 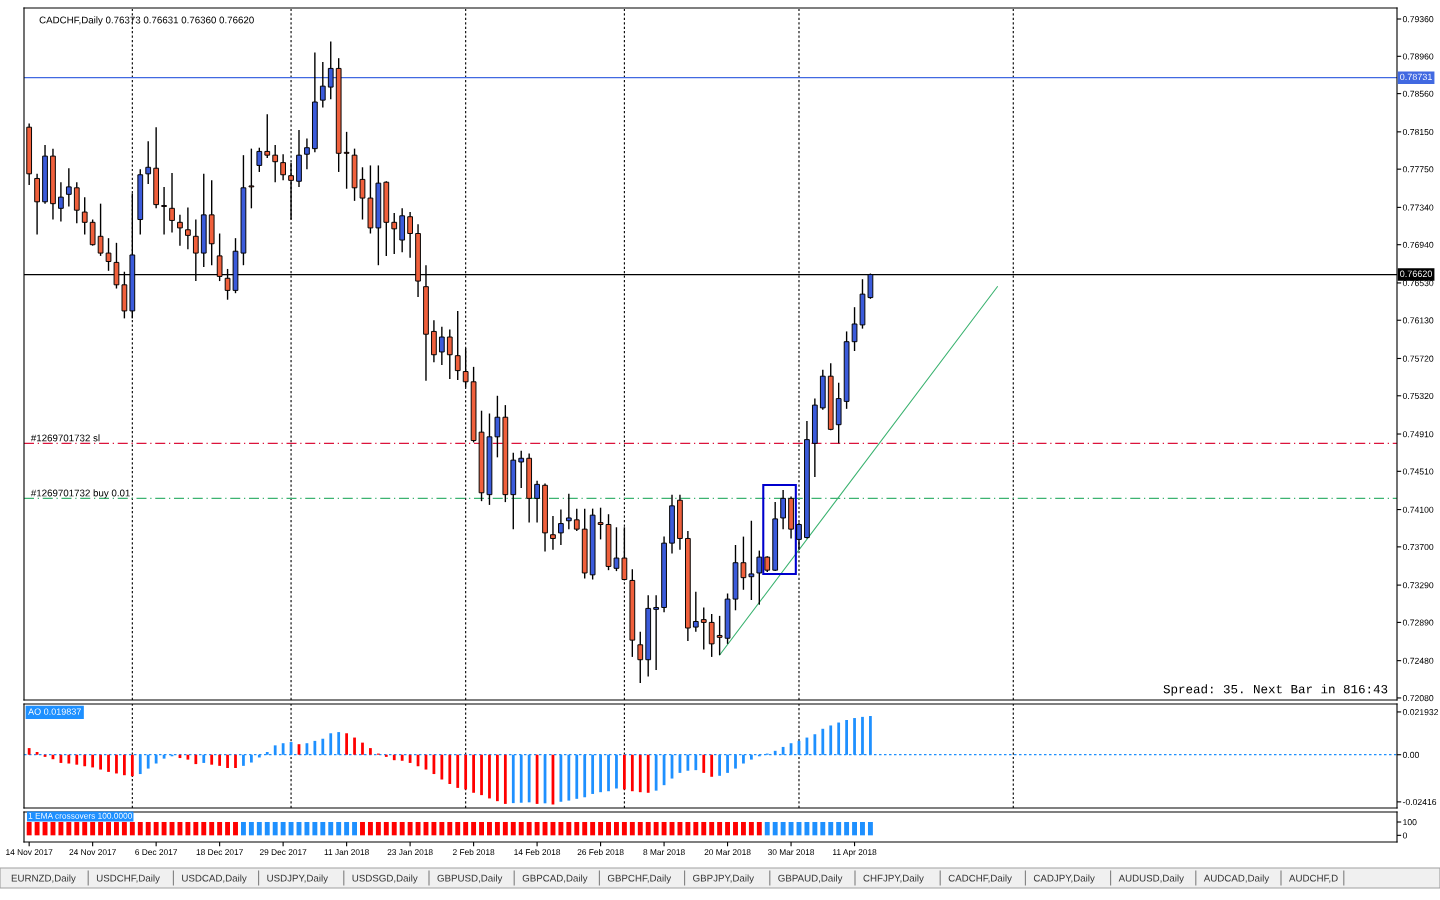 What do you see at coordinates (1418, 434) in the screenshot?
I see `y-tick-label: 0.74910` at bounding box center [1418, 434].